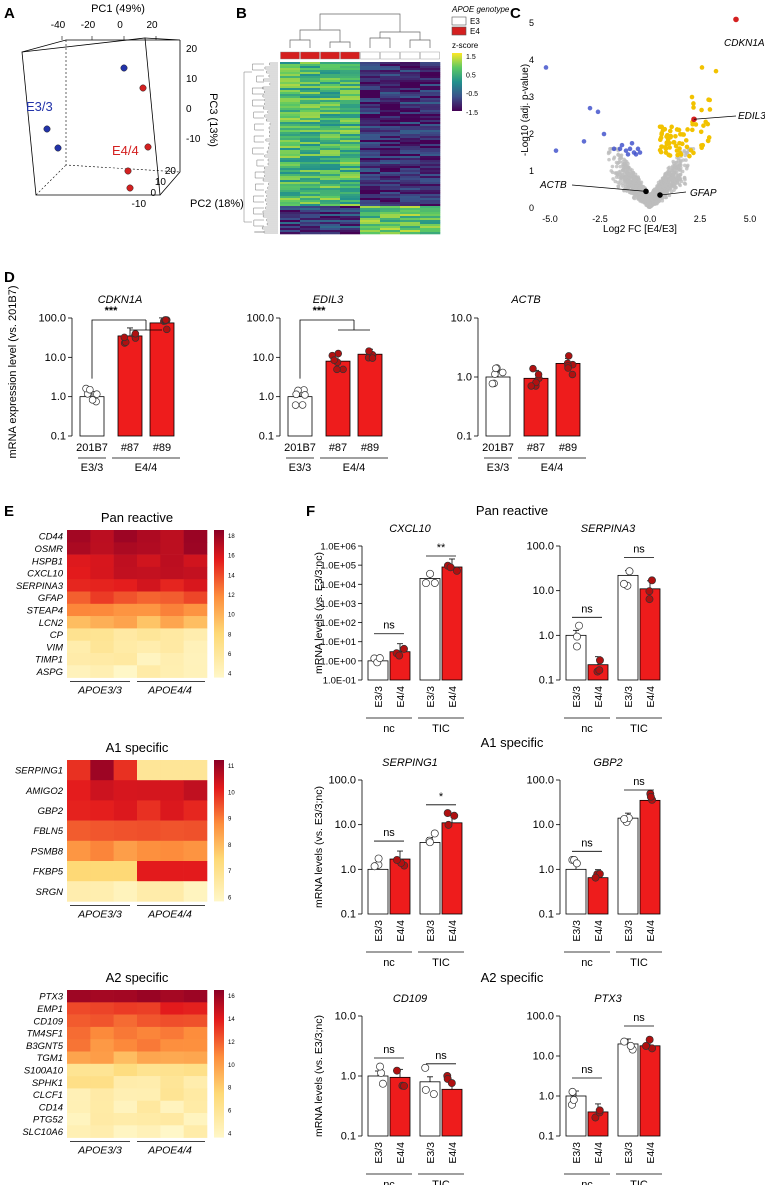 This screenshot has height=1185, width=765. I want to click on pc3-tick-label: 10, so click(192, 79).